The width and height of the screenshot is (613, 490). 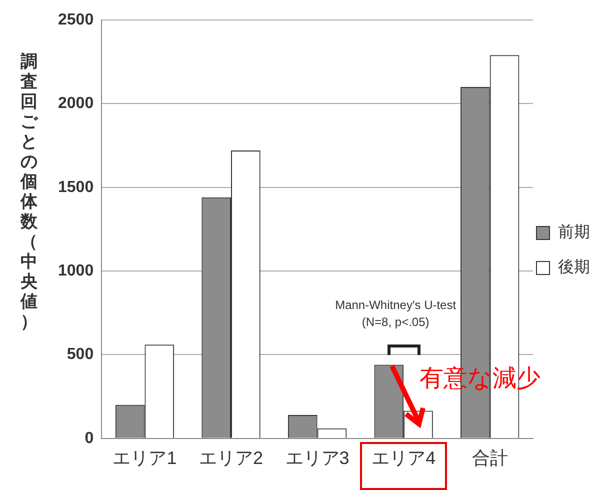 What do you see at coordinates (80, 355) in the screenshot?
I see `y-tick-label: 500` at bounding box center [80, 355].